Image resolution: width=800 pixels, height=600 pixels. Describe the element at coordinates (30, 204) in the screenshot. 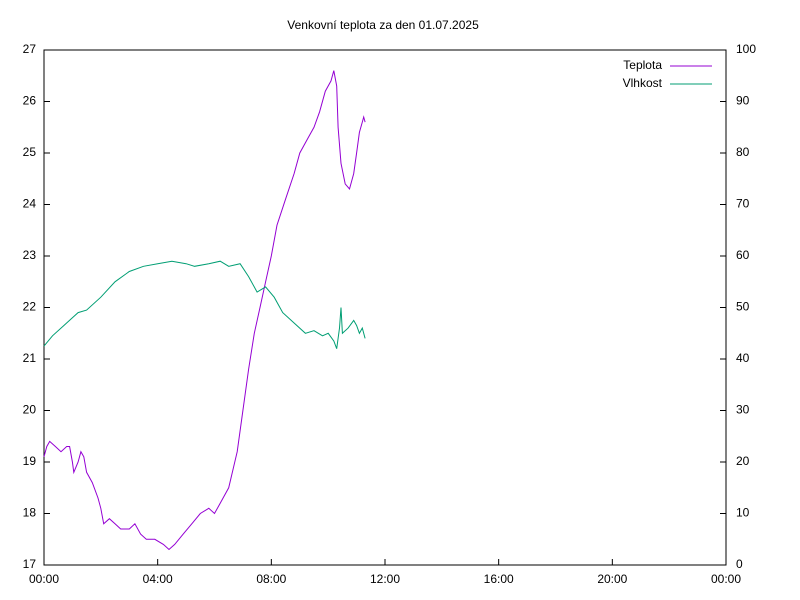

I see `y-tick-label: 24` at that location.